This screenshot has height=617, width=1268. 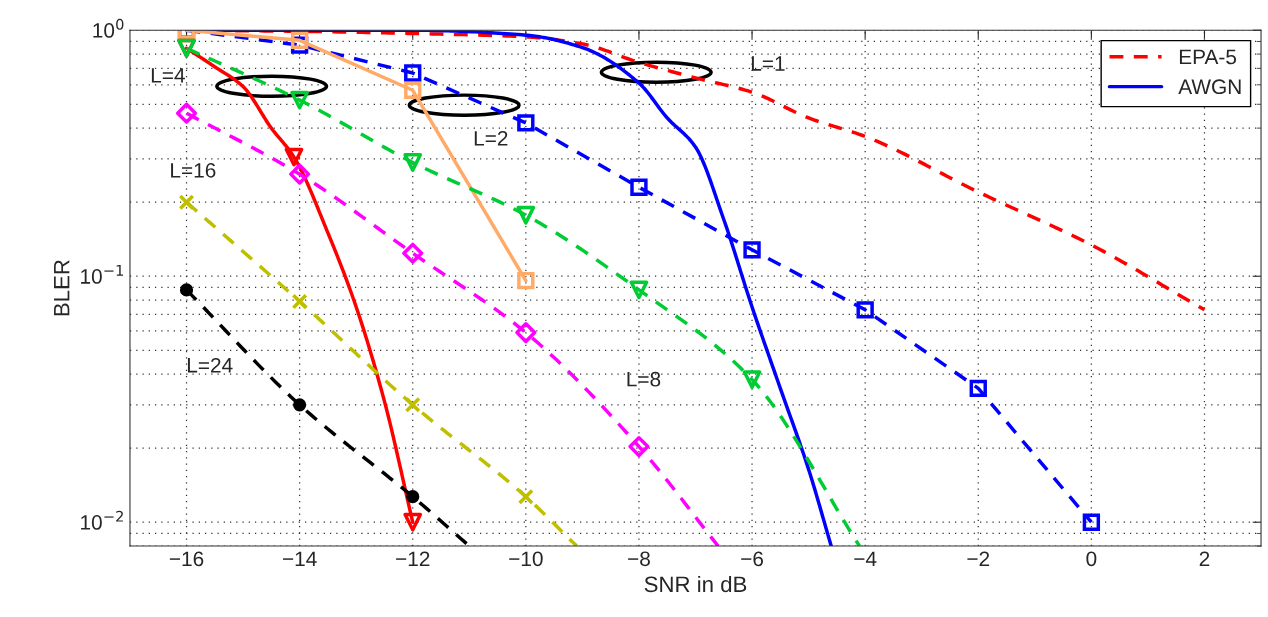 What do you see at coordinates (644, 379) in the screenshot?
I see `annotation: L=8` at bounding box center [644, 379].